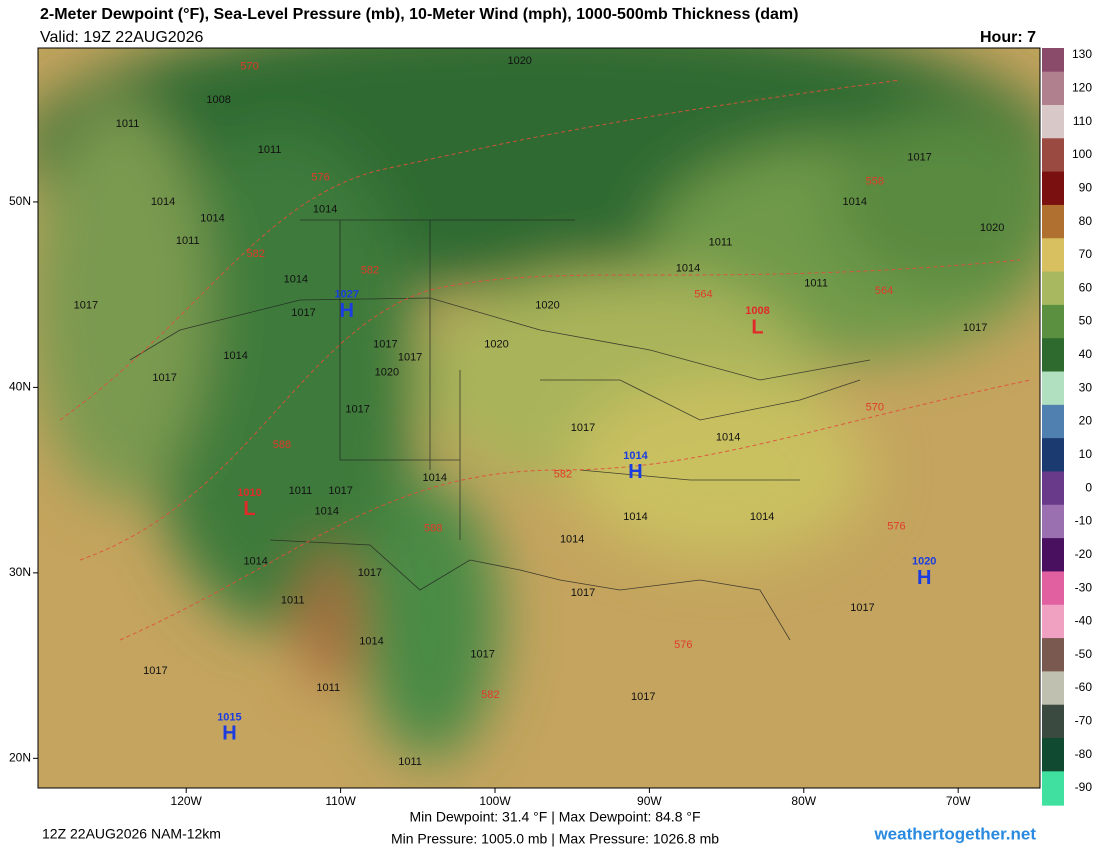 This screenshot has width=1100, height=855. I want to click on lat-tick-label: 30N, so click(20, 572).